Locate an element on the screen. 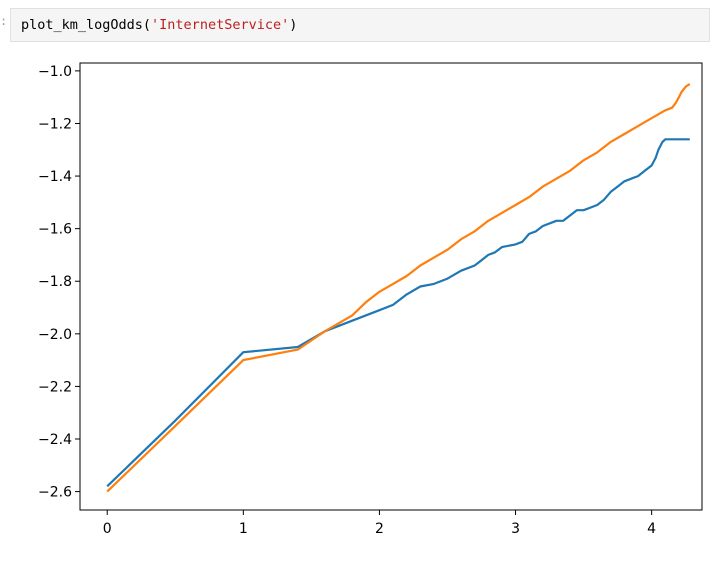  y-tick-label: −1.8 is located at coordinates (55, 282).